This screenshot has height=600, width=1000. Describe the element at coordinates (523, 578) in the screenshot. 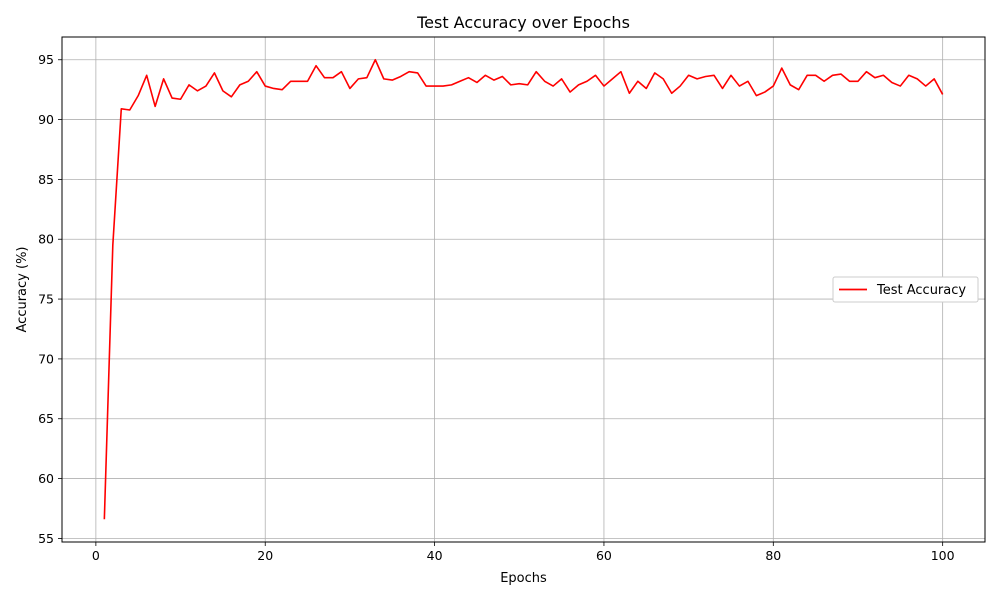

I see `x-axis-label: Epochs` at that location.